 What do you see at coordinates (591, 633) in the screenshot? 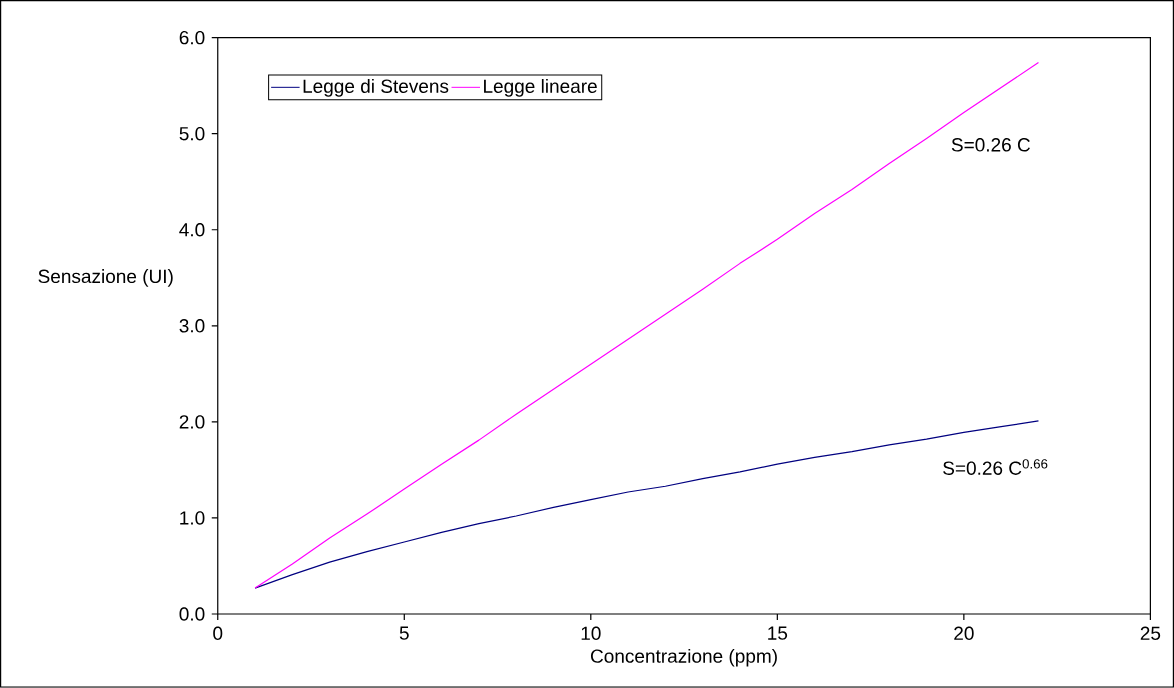
I see `x-tick-label: 10` at bounding box center [591, 633].